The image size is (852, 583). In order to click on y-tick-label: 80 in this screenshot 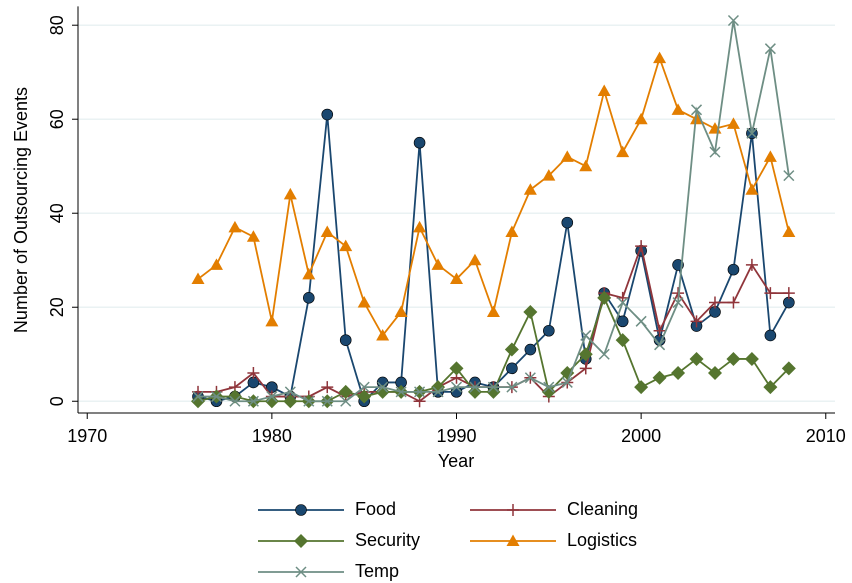, I will do `click(57, 25)`.